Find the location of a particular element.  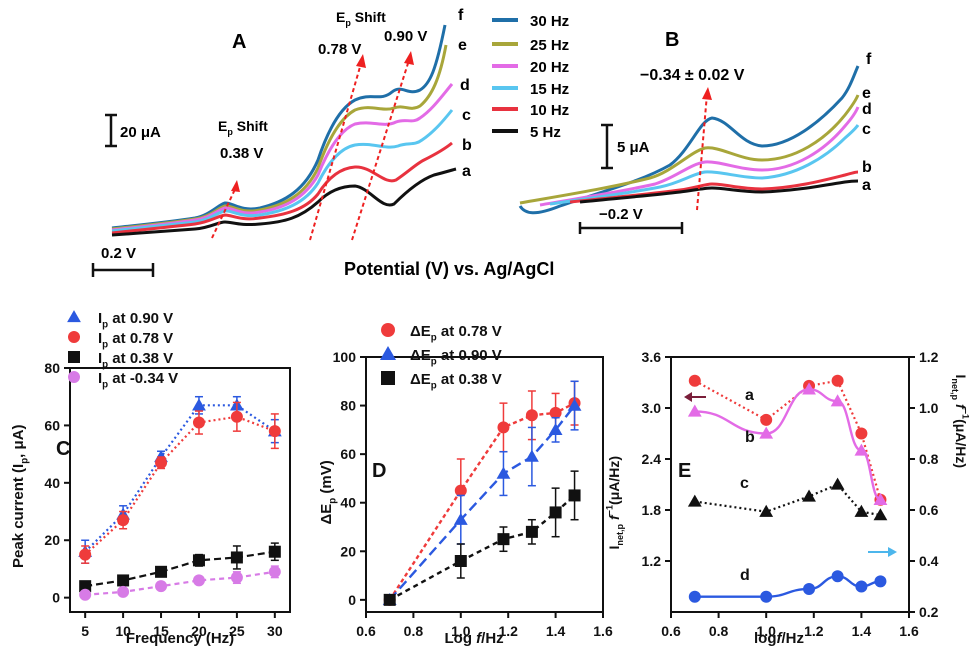

panel-b-letter-a: a is located at coordinates (866, 185).